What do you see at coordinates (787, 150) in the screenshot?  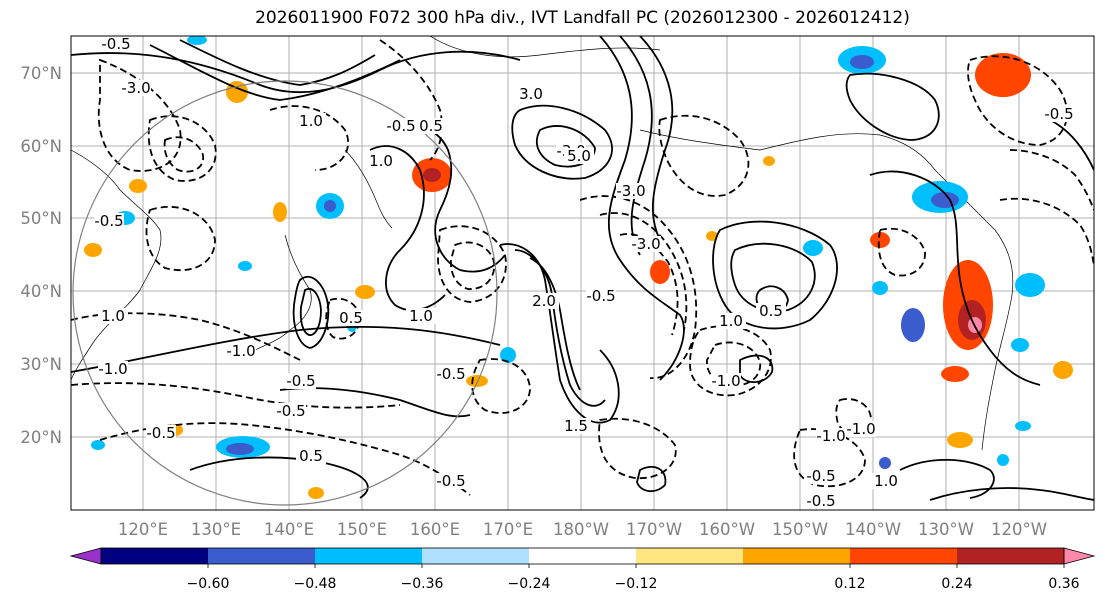 I see `coastline-alaska` at bounding box center [787, 150].